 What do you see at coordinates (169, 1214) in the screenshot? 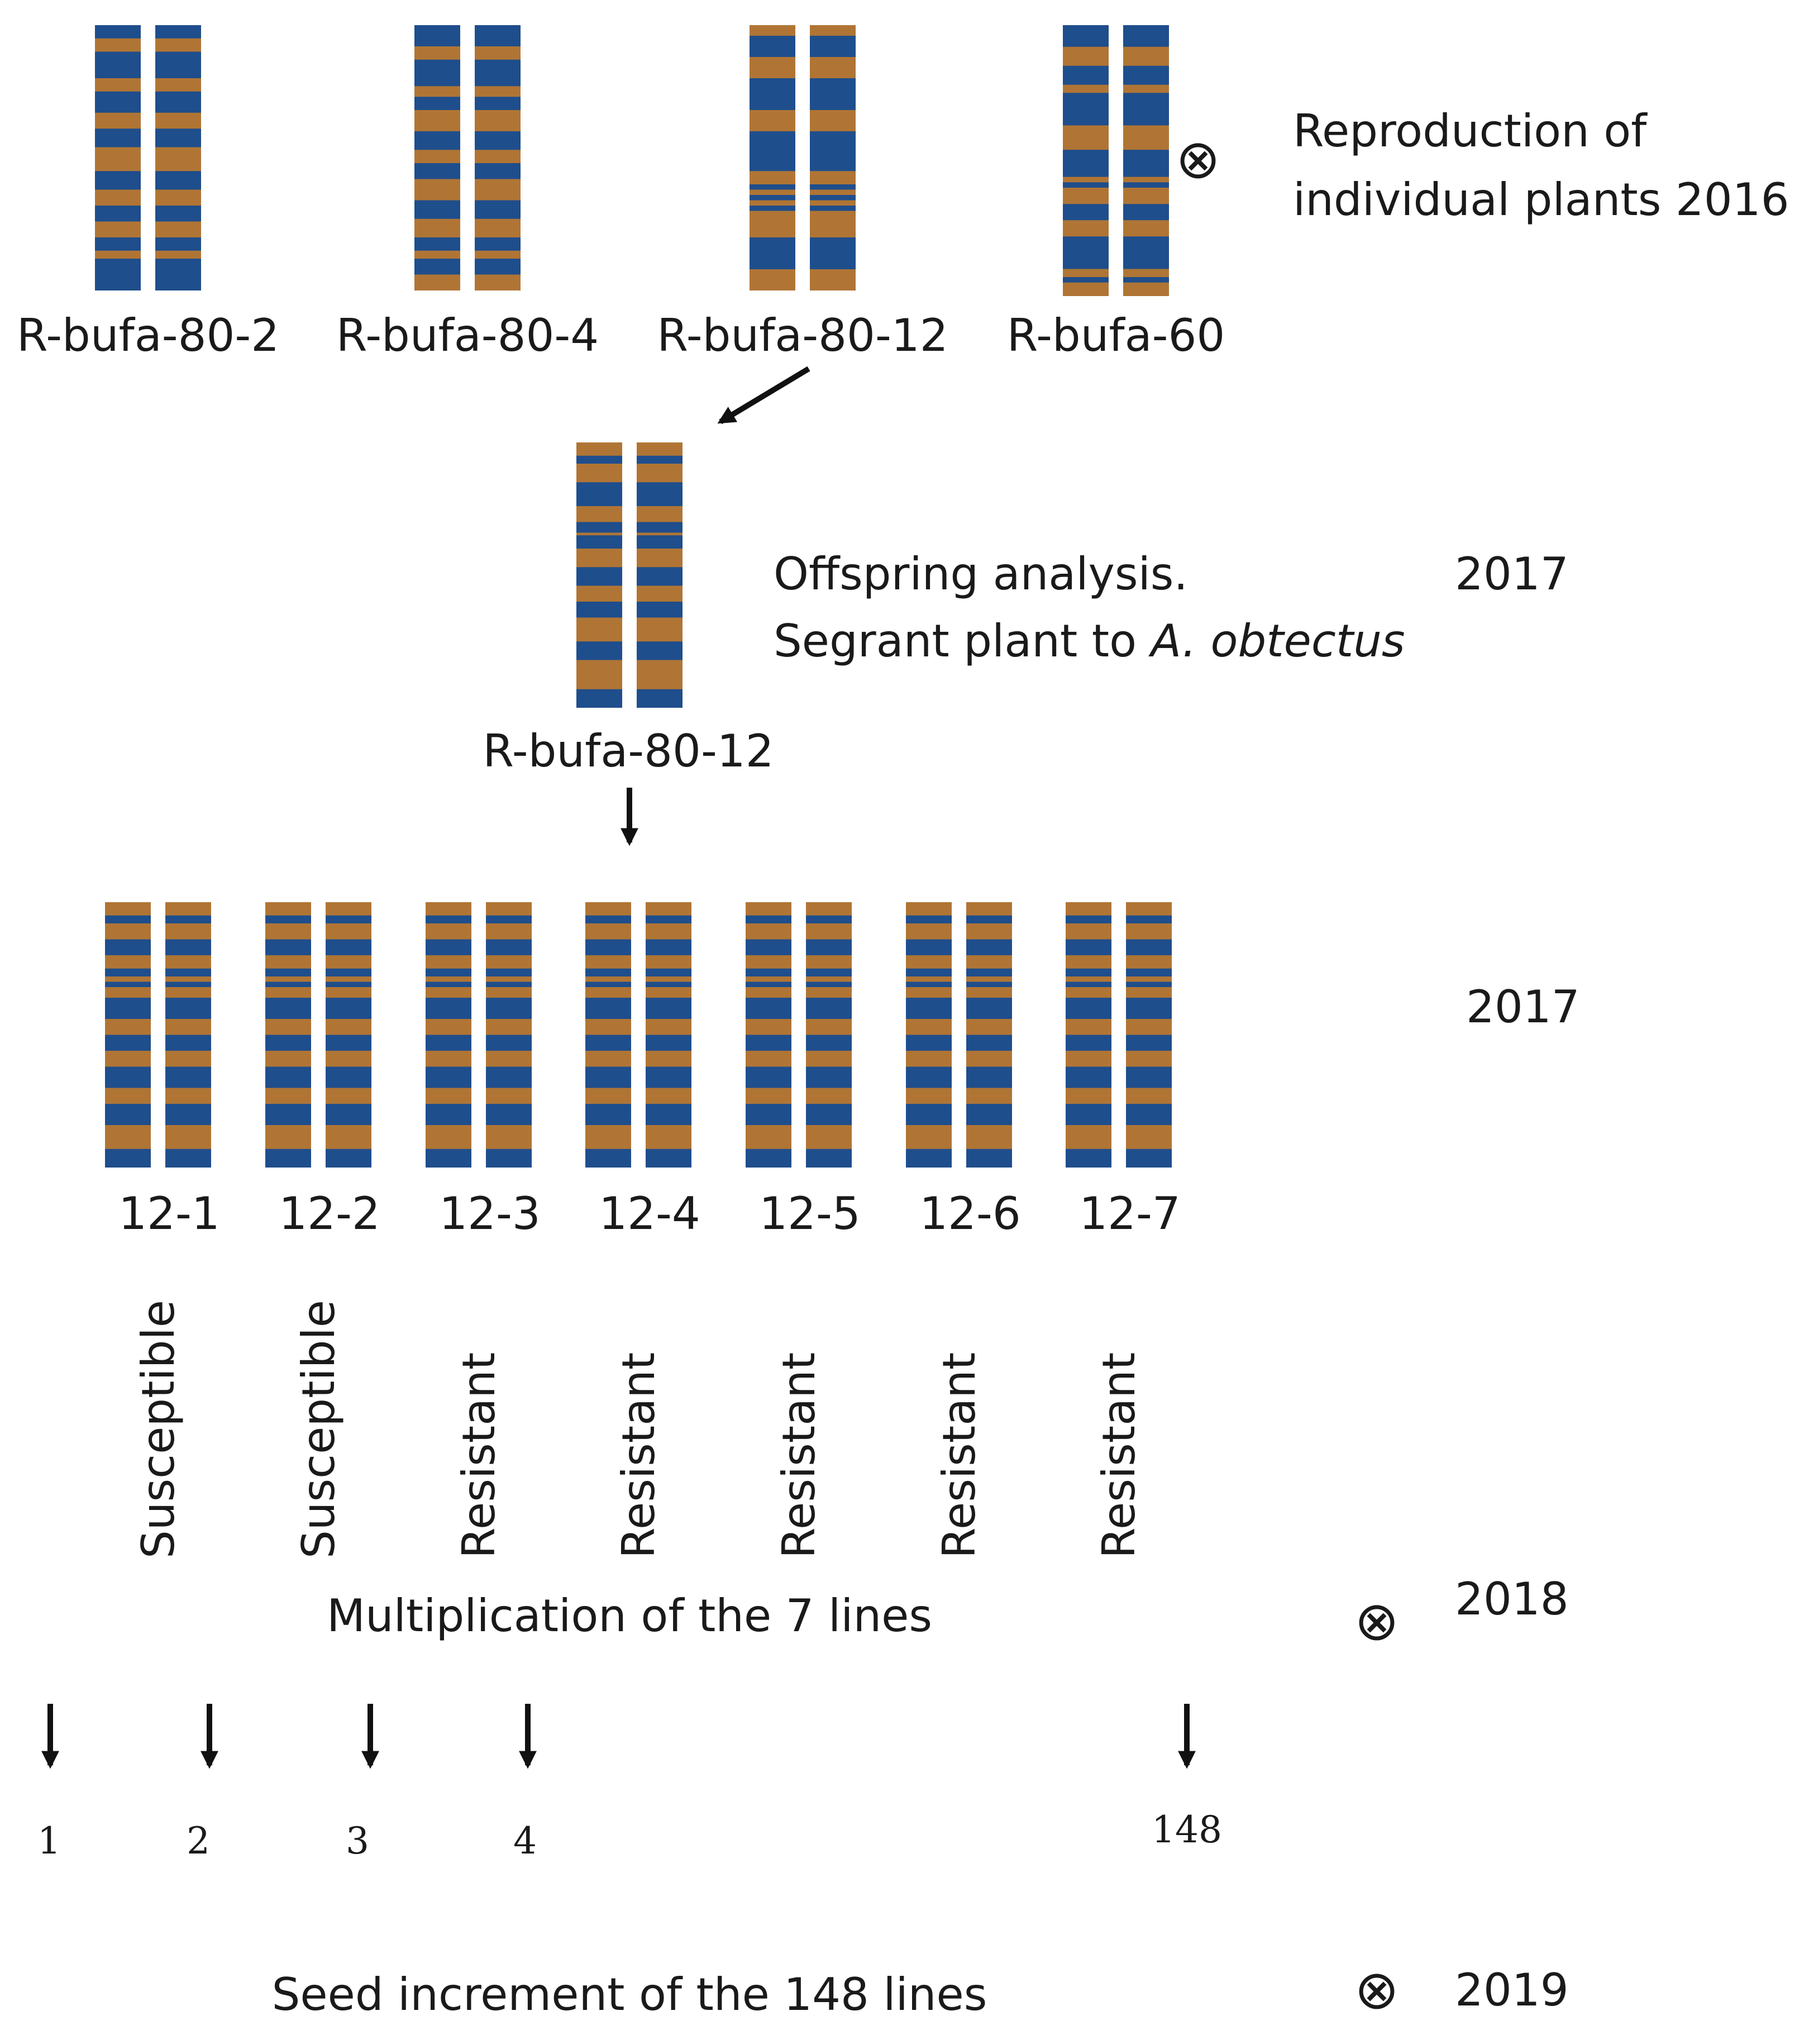
I see `line-label: 12-1` at bounding box center [169, 1214].